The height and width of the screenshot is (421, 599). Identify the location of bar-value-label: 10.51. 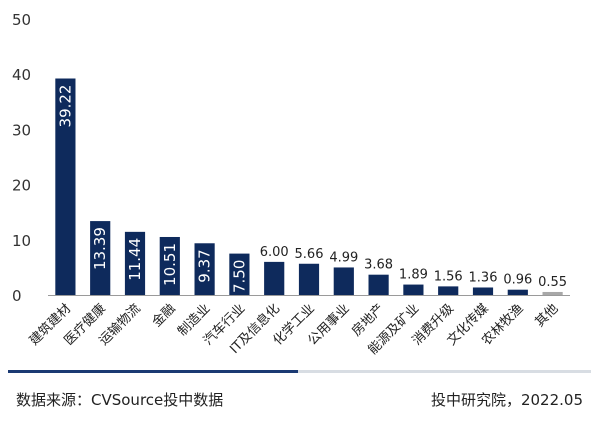
(170, 264).